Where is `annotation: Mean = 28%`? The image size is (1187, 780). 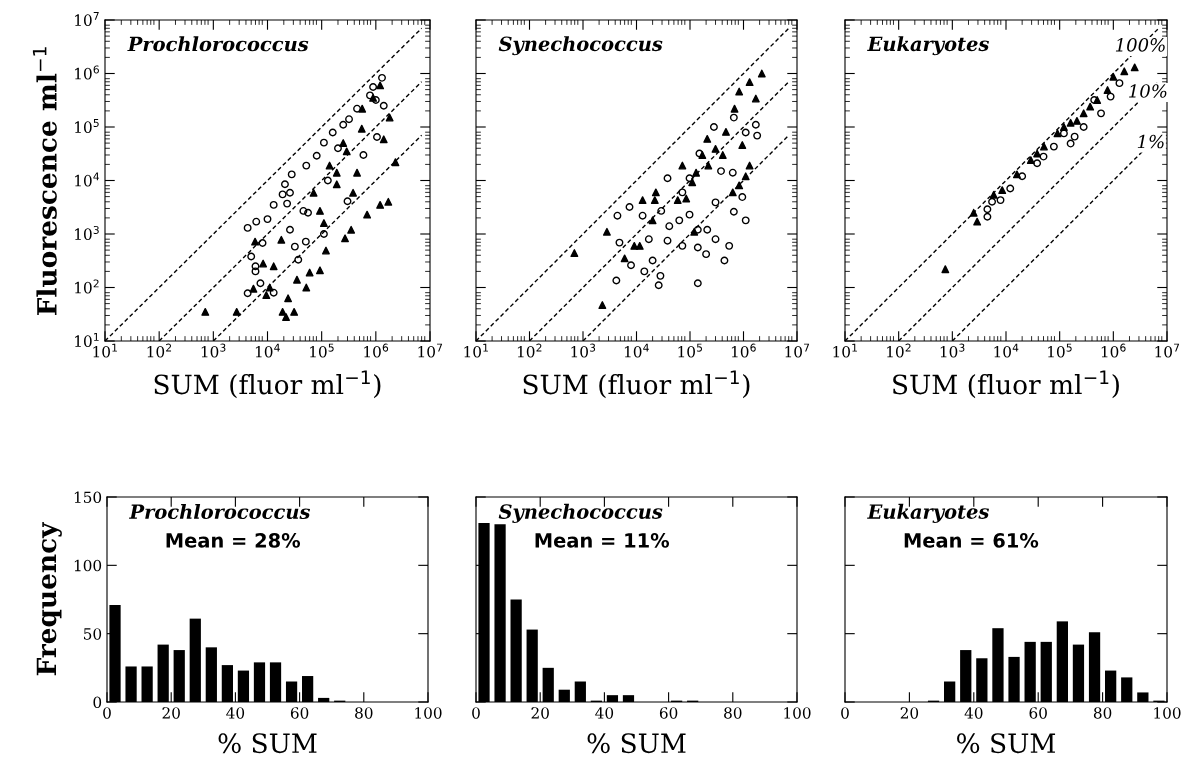
annotation: Mean = 28% is located at coordinates (233, 540).